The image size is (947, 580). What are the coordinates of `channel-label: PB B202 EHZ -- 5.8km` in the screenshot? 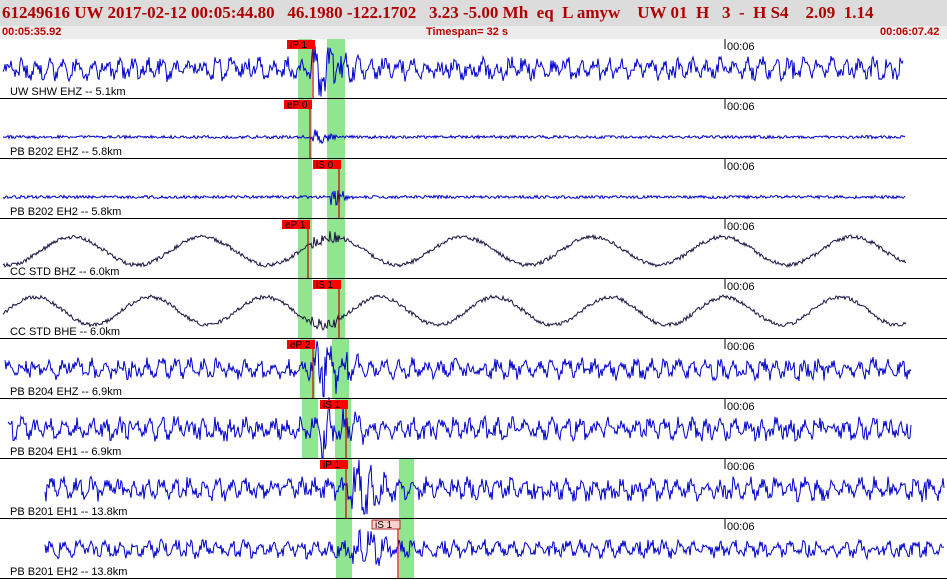 It's located at (66, 152).